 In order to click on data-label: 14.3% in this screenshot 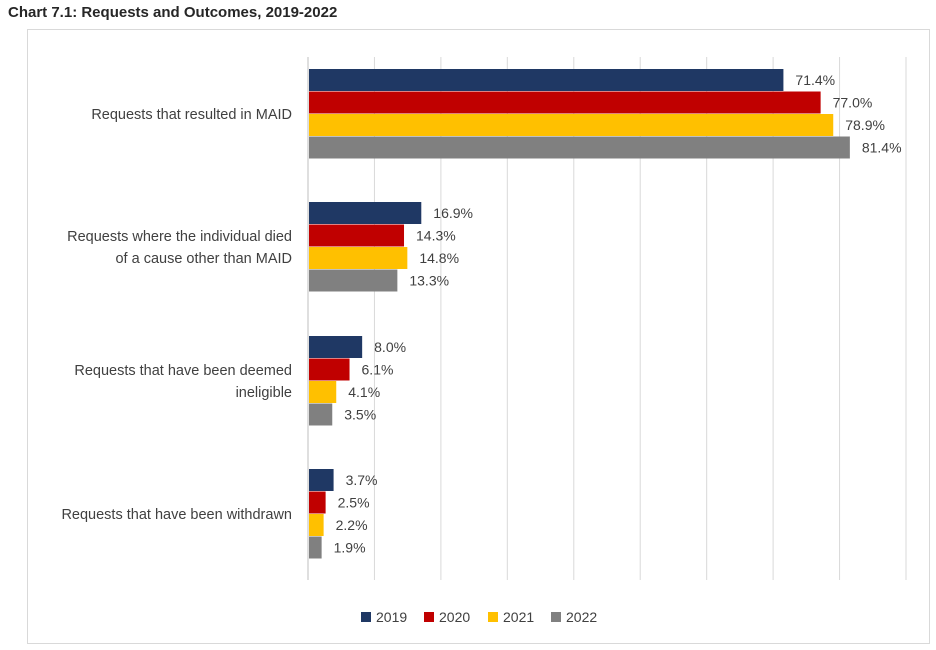, I will do `click(436, 236)`.